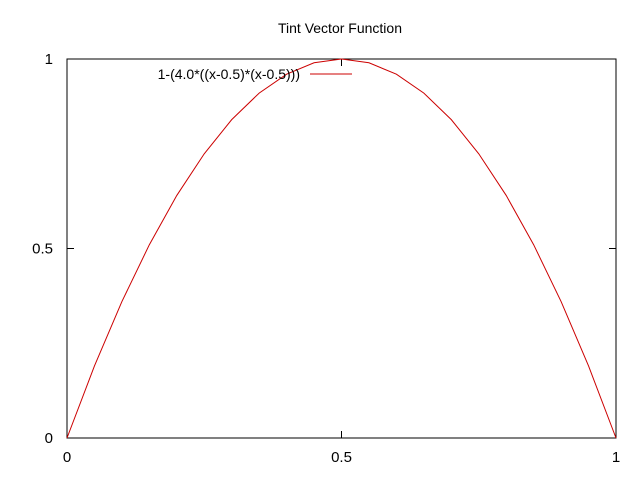  Describe the element at coordinates (49, 438) in the screenshot. I see `y-tick-label: 0` at that location.